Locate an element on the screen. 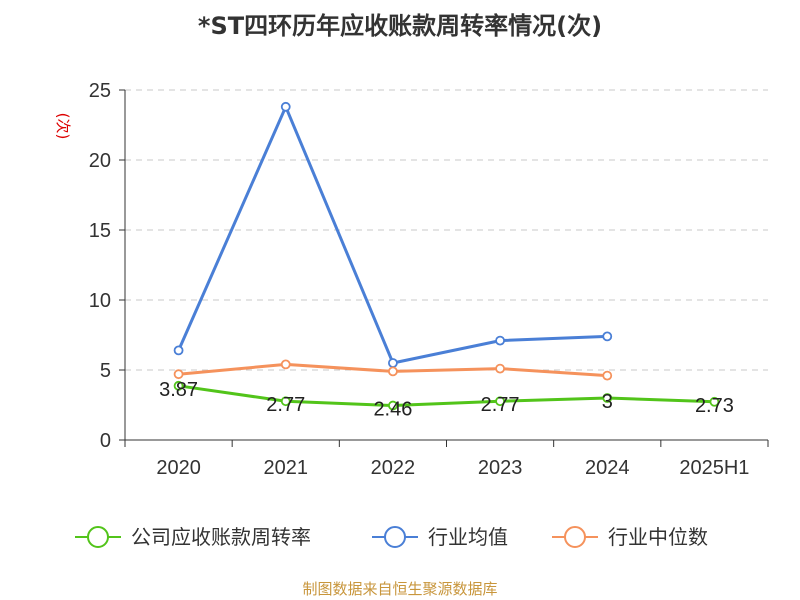  x-tick-label: 2022 is located at coordinates (393, 468).